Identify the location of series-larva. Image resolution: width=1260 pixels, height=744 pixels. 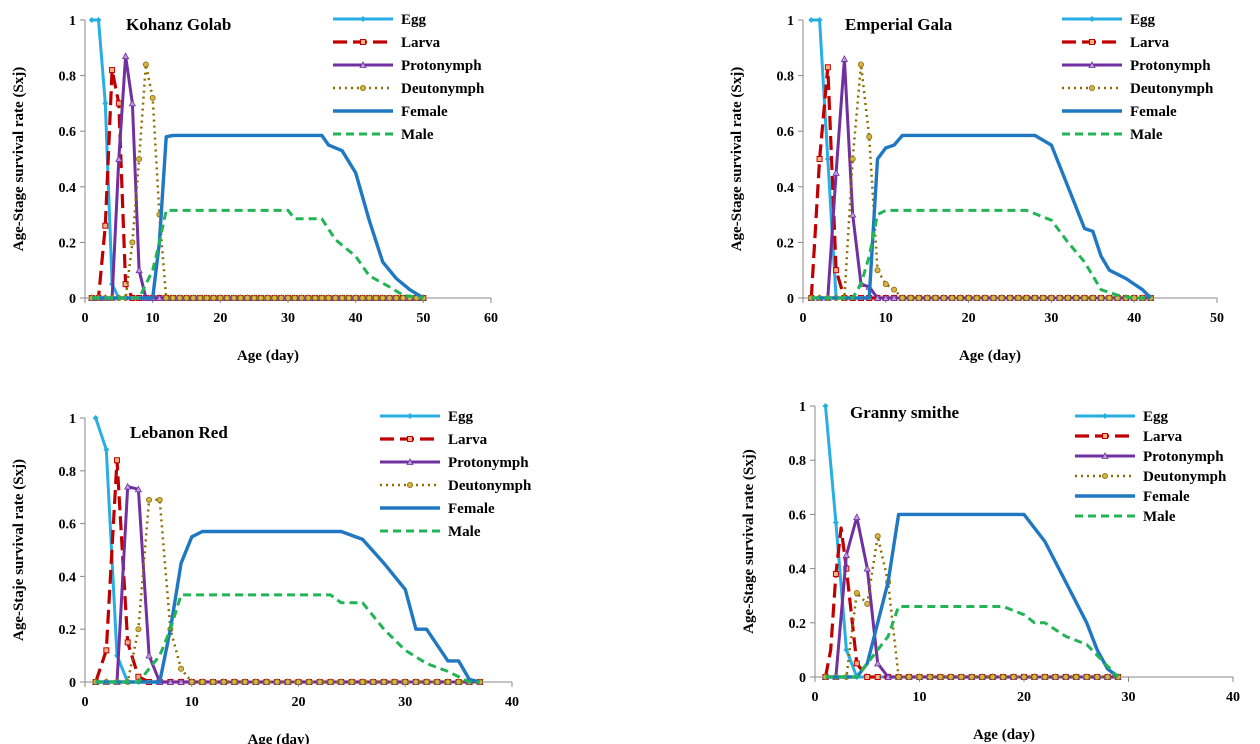
(287, 571).